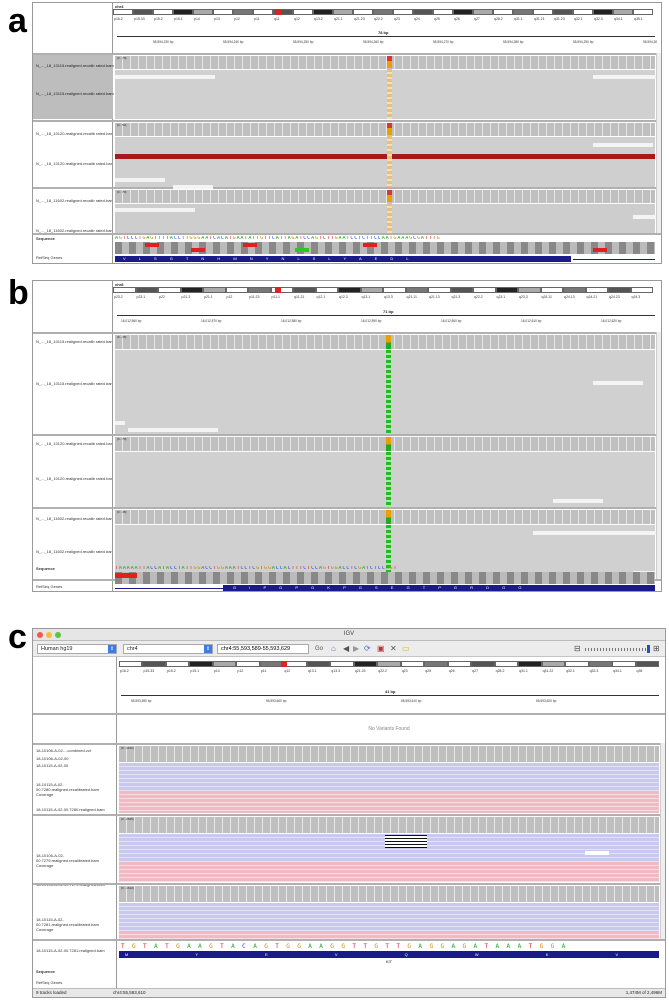  I want to click on home-icon: ⌂, so click(333, 648).